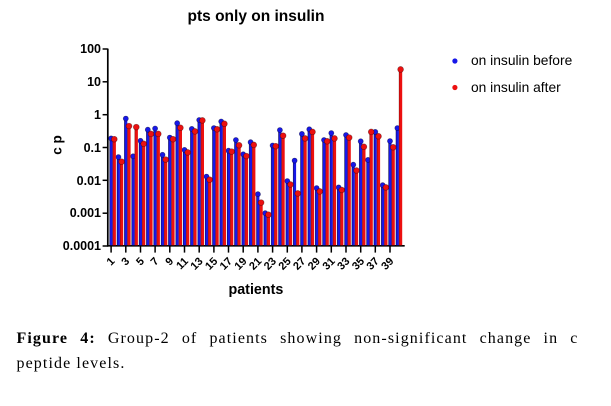  What do you see at coordinates (169, 261) in the screenshot?
I see `svg-text: 9` at bounding box center [169, 261].